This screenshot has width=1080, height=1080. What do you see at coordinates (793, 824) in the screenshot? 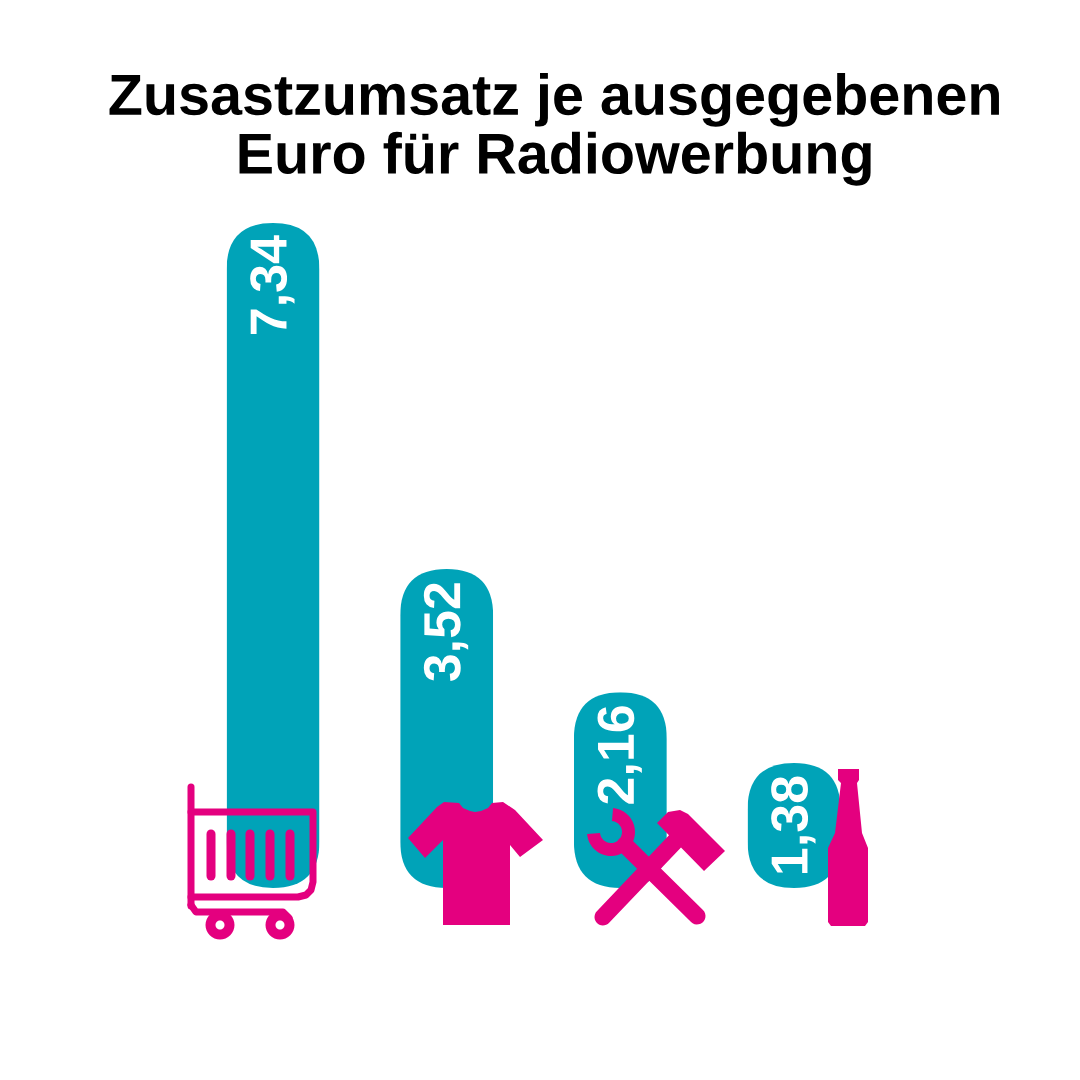
I see `data-label: 1,38` at bounding box center [793, 824].